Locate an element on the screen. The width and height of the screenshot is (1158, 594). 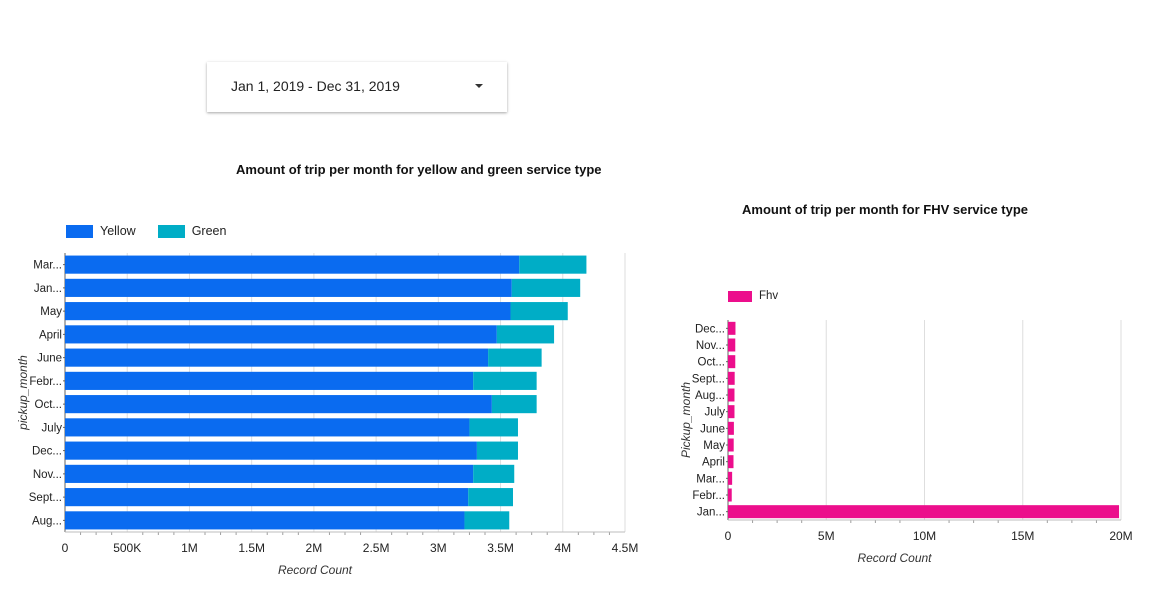
chart1-x-tick-label: 2.5M is located at coordinates (376, 548).